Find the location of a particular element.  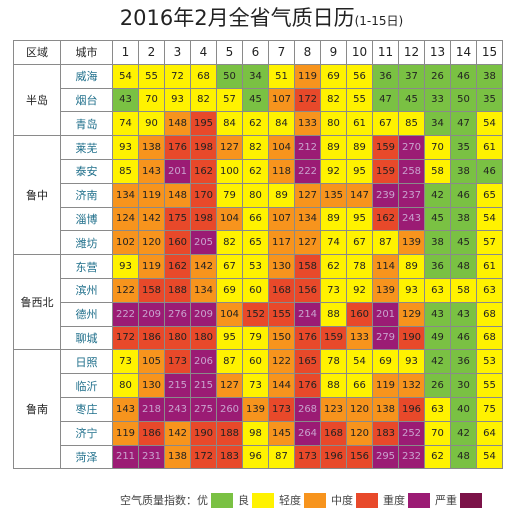

legend-label: 空气质量指数： is located at coordinates (158, 500).